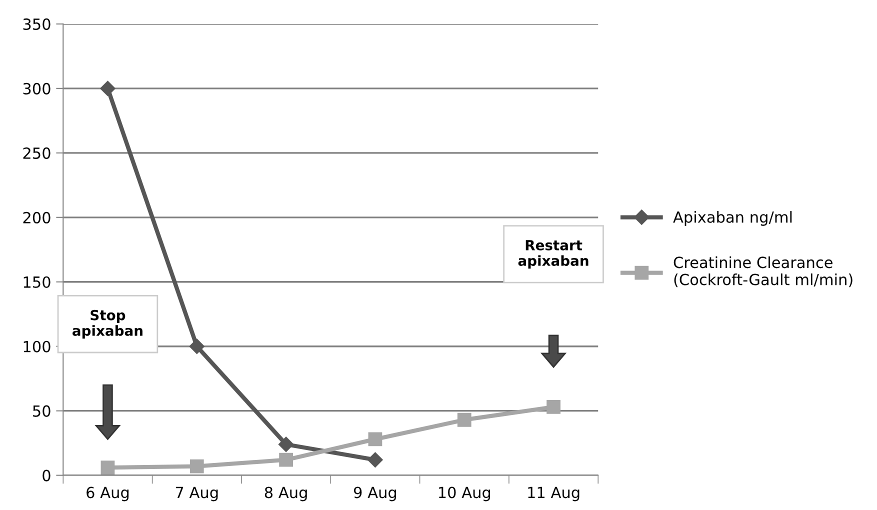 Image resolution: width=877 pixels, height=510 pixels. I want to click on x-tick-label: 9 Aug, so click(375, 494).